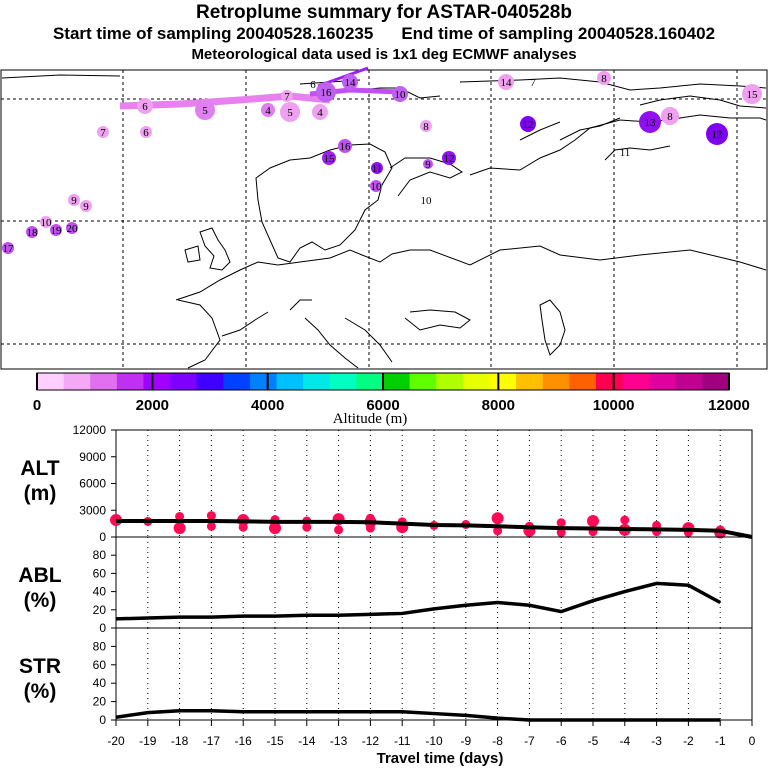  Describe the element at coordinates (40, 493) in the screenshot. I see `y-axis-unit: (m)` at that location.